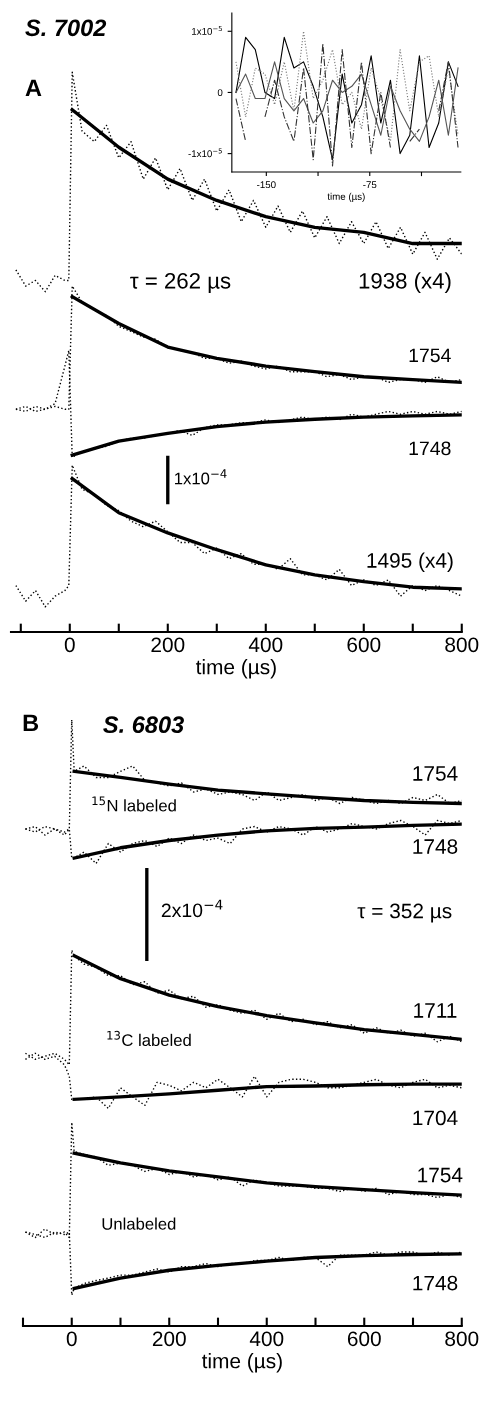  I want to click on annotation: B, so click(31, 722).